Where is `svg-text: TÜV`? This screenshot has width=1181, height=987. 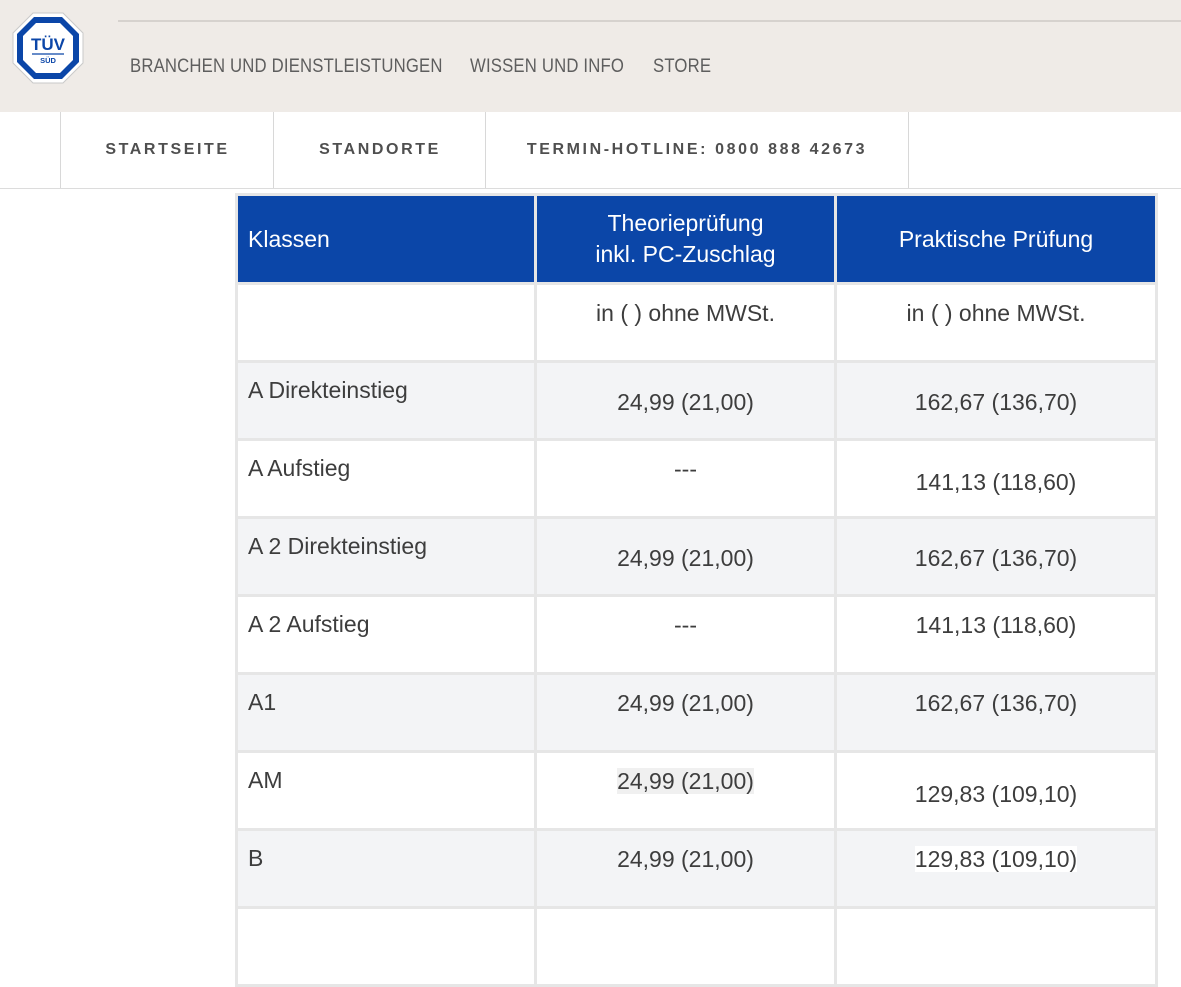
svg-text: TÜV is located at coordinates (48, 44).